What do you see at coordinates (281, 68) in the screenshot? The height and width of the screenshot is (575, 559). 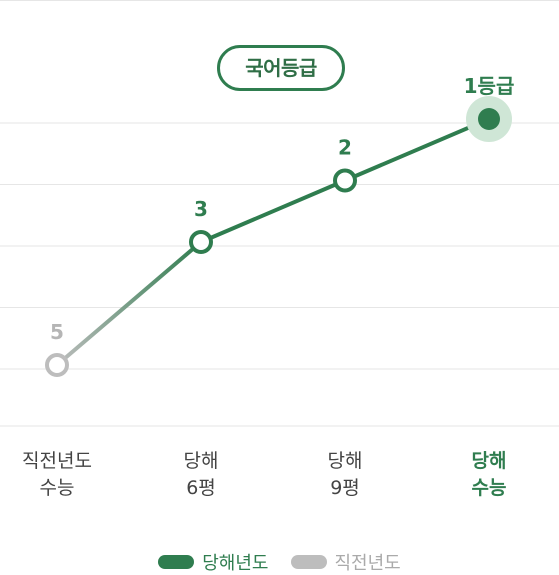 I see `chart-title: 국어등급` at bounding box center [281, 68].